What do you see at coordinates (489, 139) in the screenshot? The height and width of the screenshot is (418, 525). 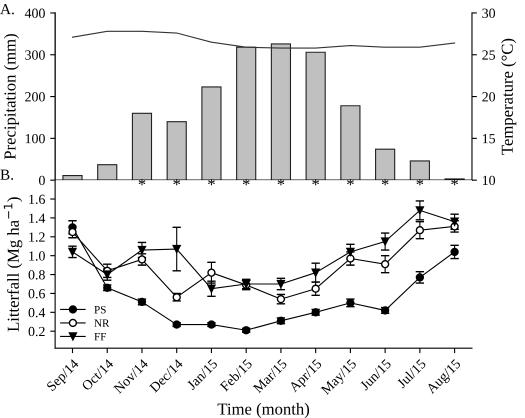 I see `y2-tick-label: 15` at bounding box center [489, 139].